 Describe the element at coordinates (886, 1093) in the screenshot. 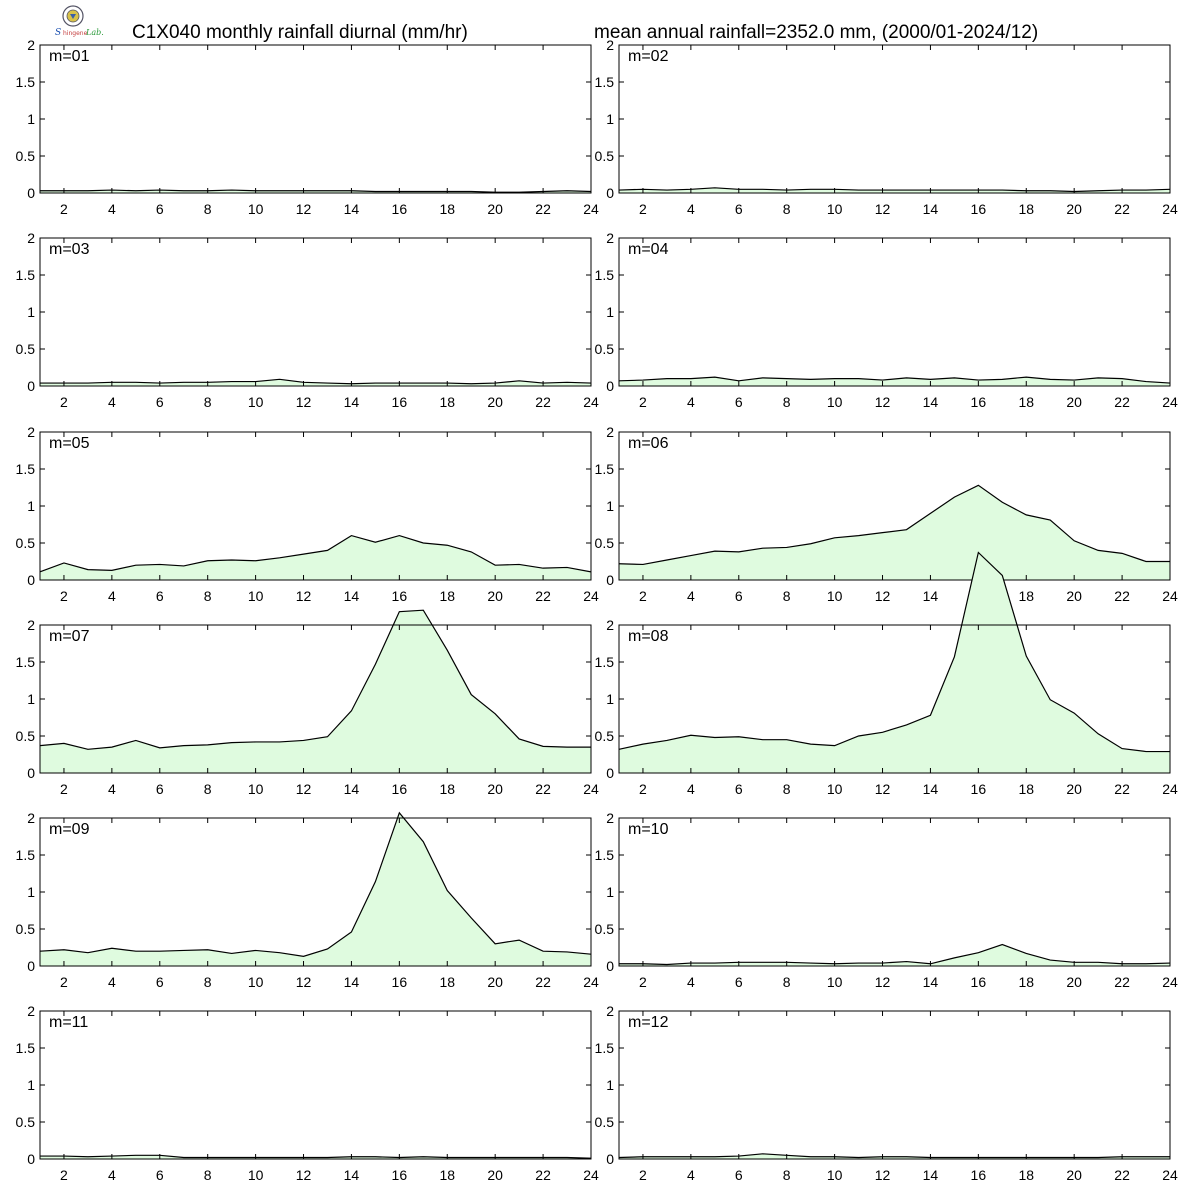

I see `panel-m-12: 00.511.522 4 6 8 10 12 14 16 18 20 22 24m=12` at that location.